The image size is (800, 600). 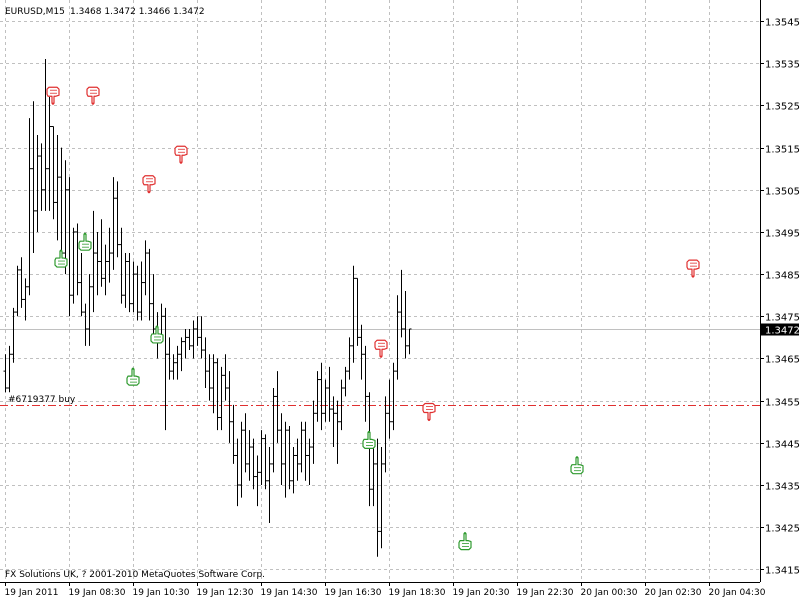 I want to click on x-tick-label: 19 Jan 16:30, so click(x=353, y=593).